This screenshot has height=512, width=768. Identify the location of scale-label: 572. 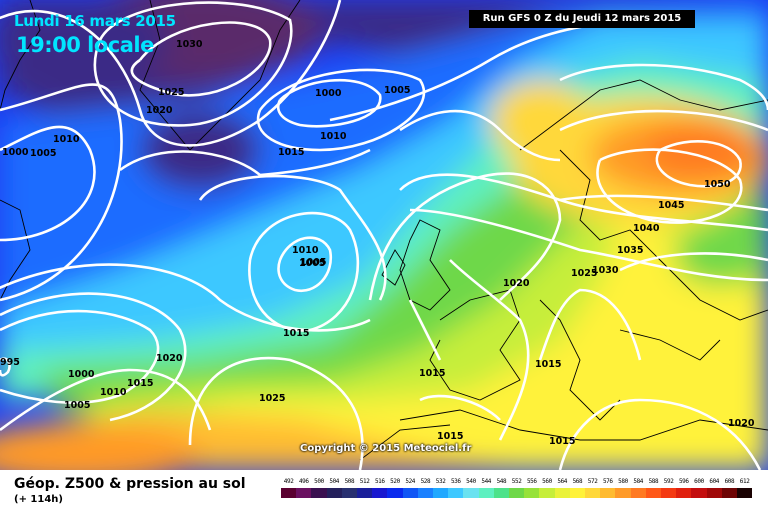
(592, 481).